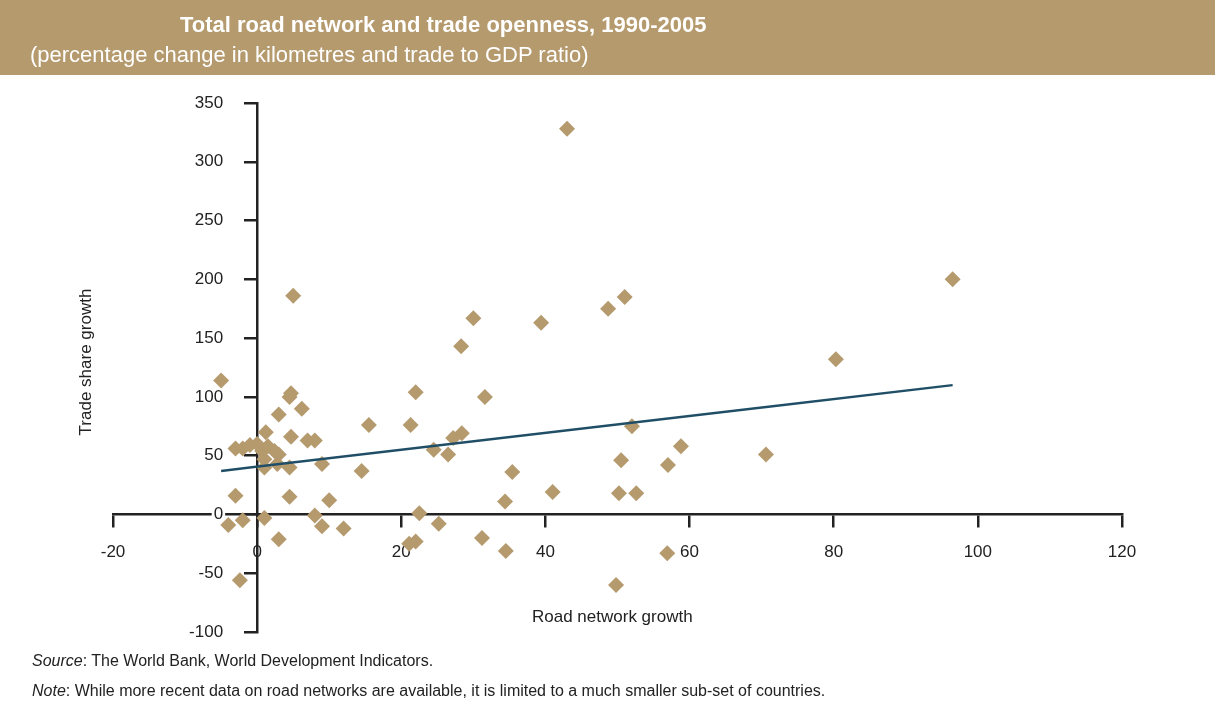 This screenshot has height=724, width=1215. I want to click on y-tick-label: 150, so click(209, 337).